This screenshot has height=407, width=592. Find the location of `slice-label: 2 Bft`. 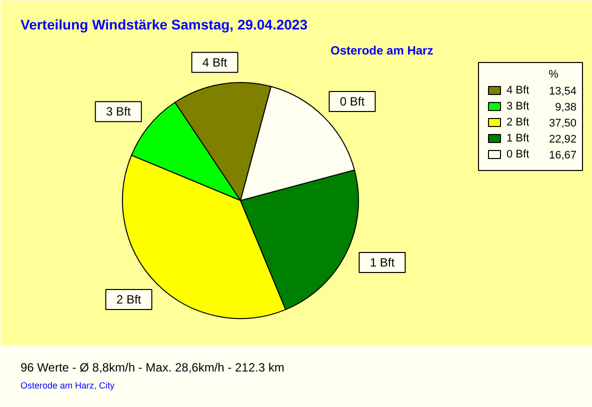

slice-label: 2 Bft is located at coordinates (129, 299).